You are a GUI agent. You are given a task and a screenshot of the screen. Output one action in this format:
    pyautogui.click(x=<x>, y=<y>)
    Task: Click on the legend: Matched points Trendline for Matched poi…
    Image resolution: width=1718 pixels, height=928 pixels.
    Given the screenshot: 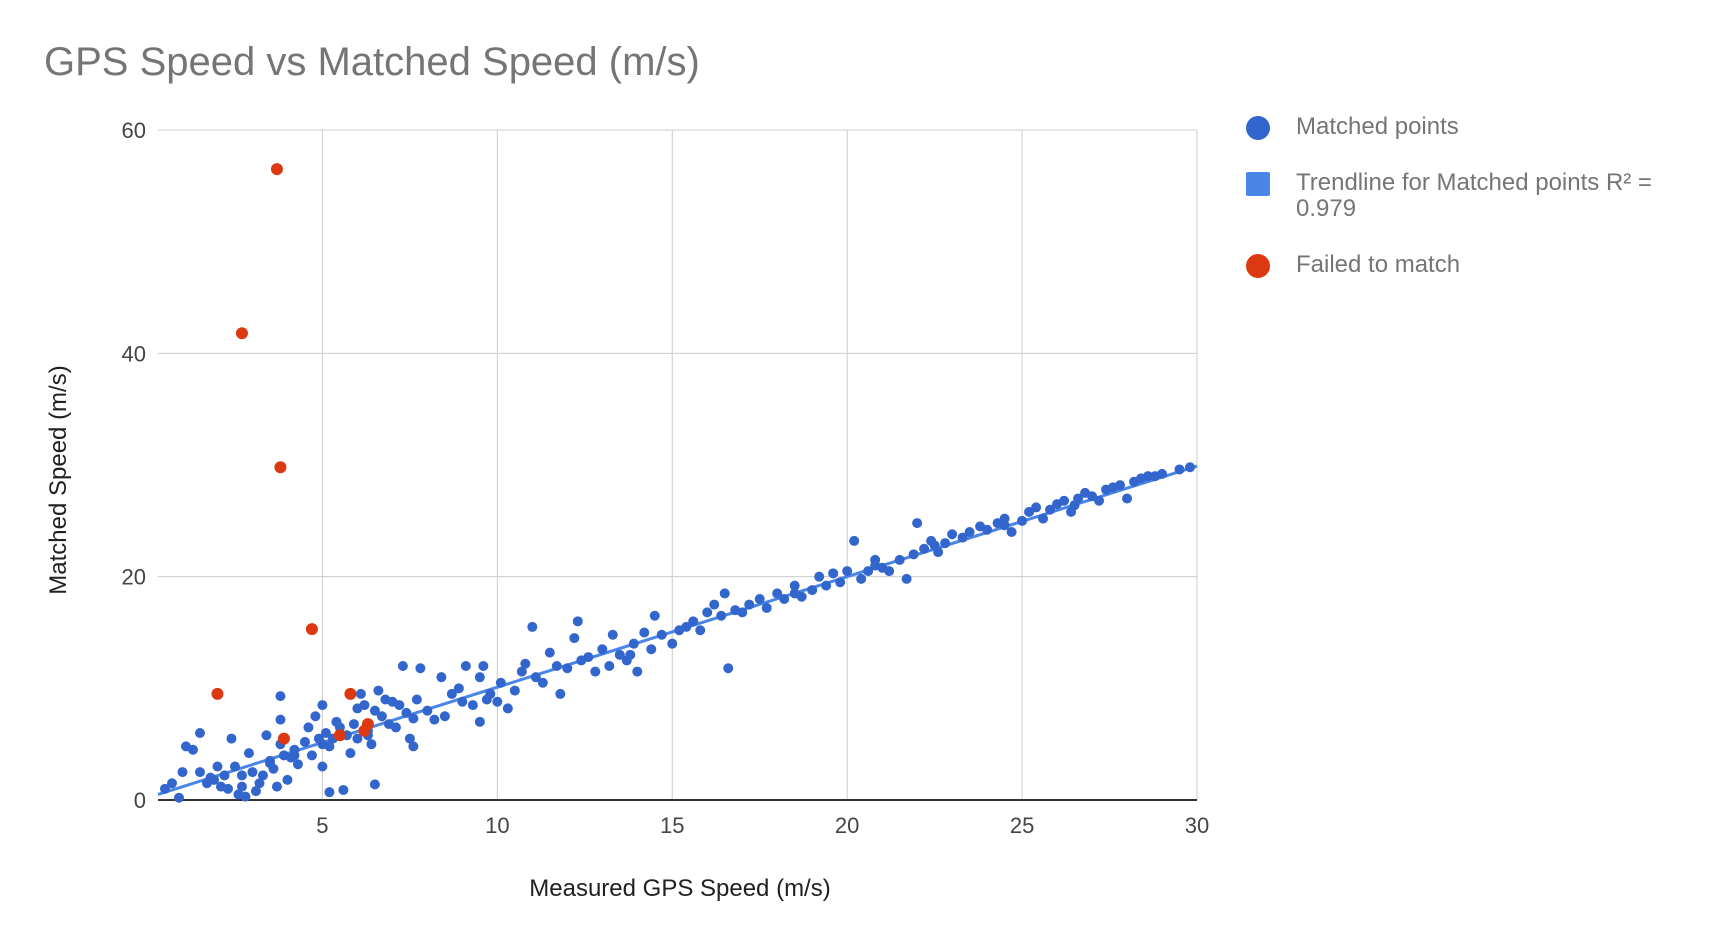 What is the action you would take?
    pyautogui.click(x=1466, y=211)
    